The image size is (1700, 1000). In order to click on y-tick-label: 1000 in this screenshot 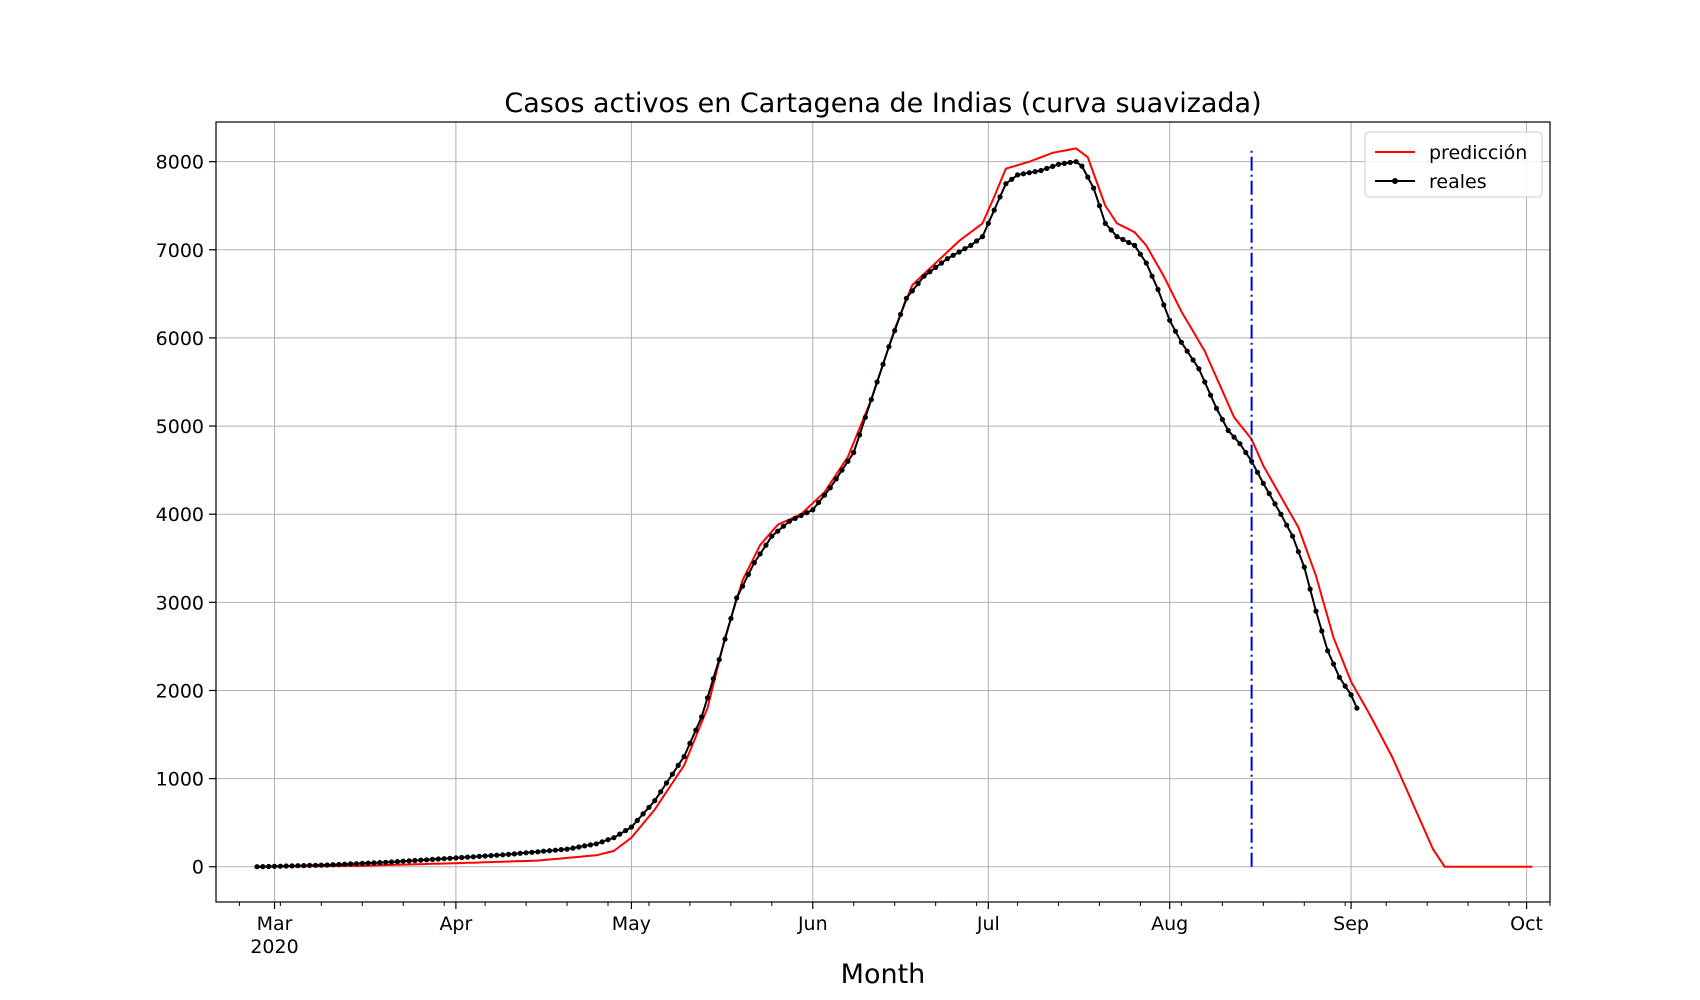, I will do `click(180, 780)`.